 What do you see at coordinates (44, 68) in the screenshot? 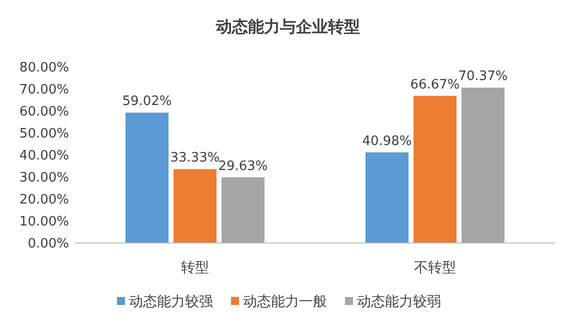
I see `y-tick-label: 80.00%` at bounding box center [44, 68].